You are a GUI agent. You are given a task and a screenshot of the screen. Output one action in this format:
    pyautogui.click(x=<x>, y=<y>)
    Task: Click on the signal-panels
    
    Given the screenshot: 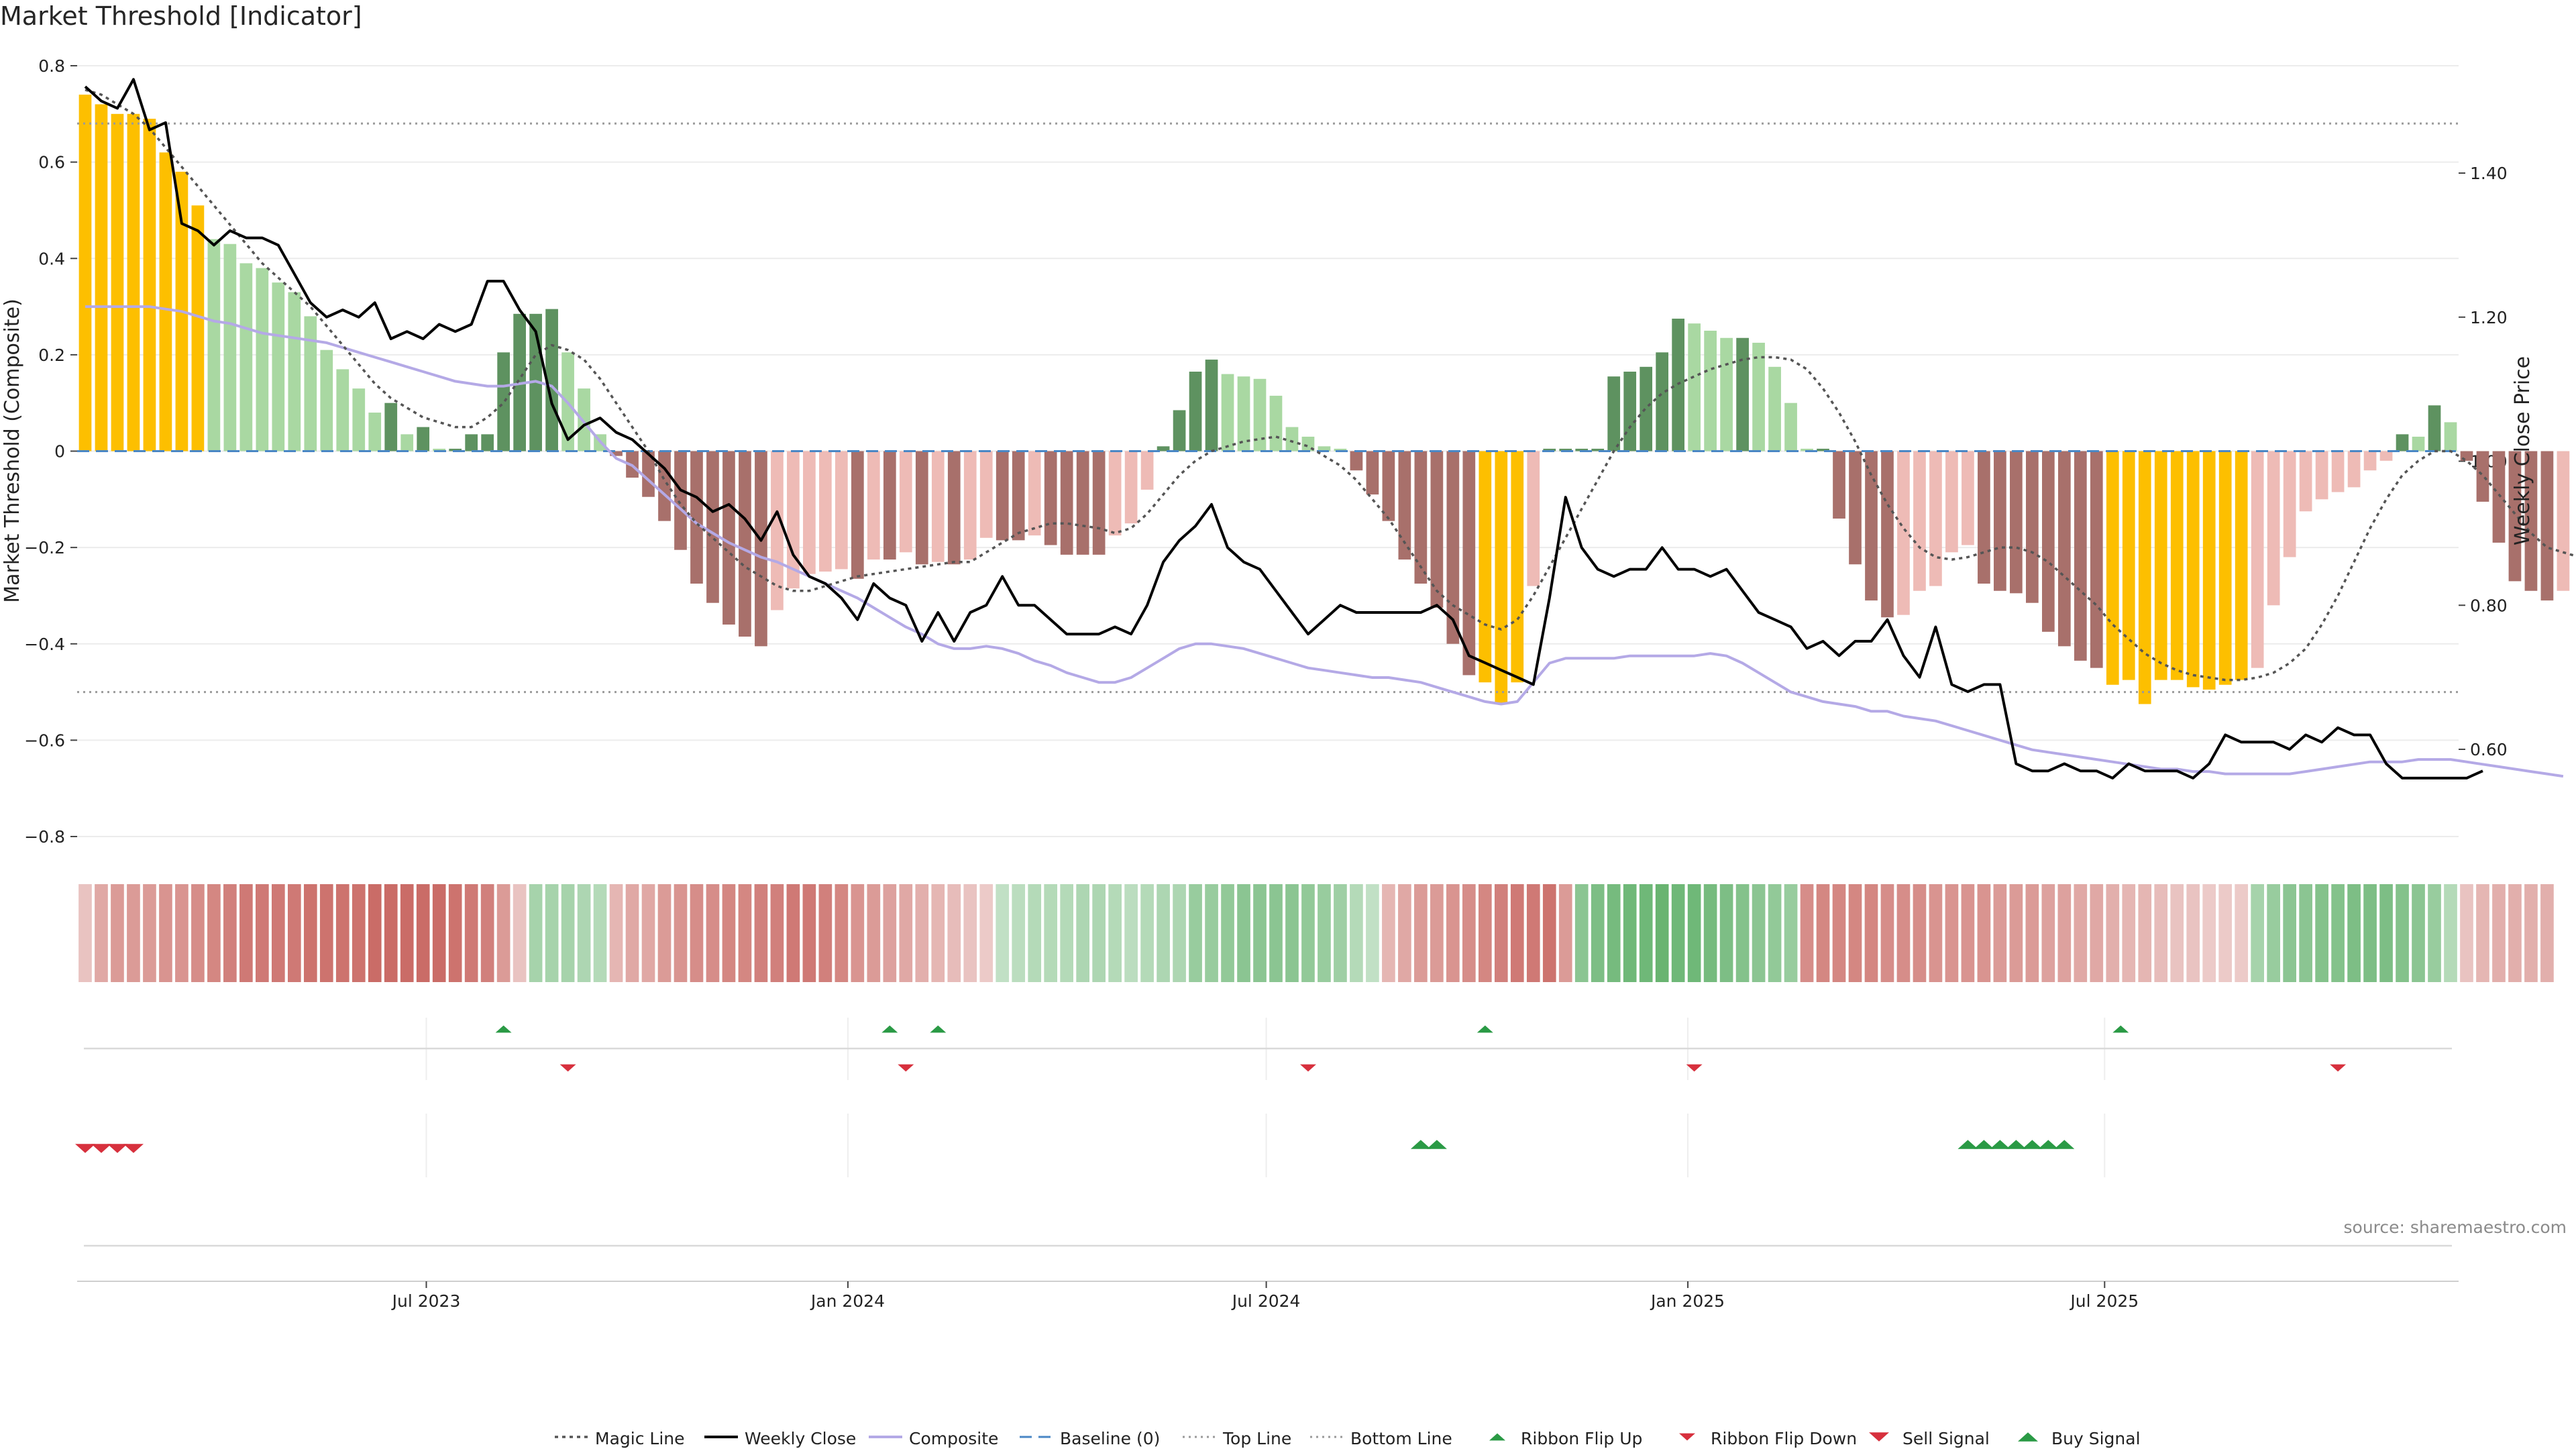 What is the action you would take?
    pyautogui.click(x=1263, y=1132)
    